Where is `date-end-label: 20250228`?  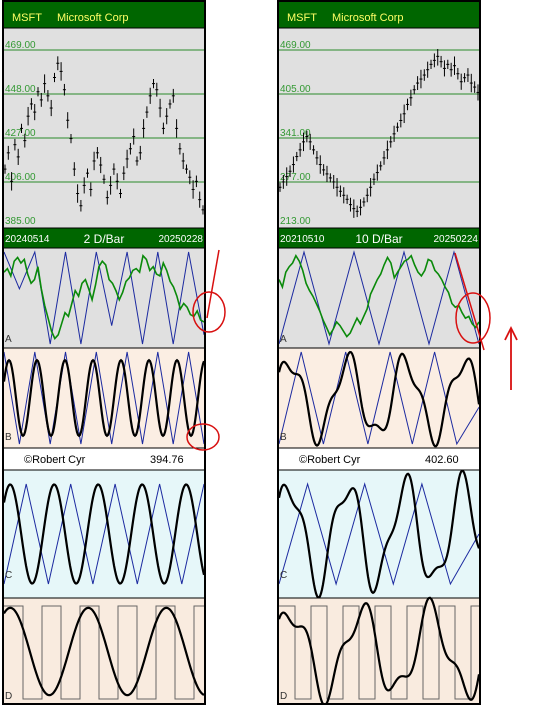 date-end-label: 20250228 is located at coordinates (181, 239).